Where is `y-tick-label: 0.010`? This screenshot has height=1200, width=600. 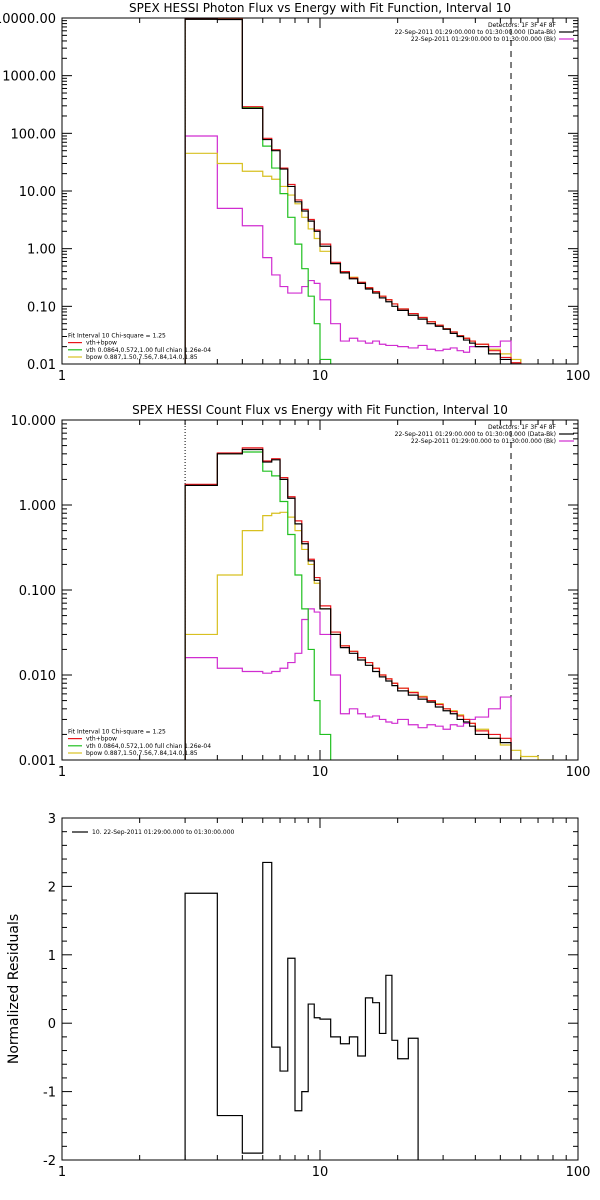 y-tick-label: 0.010 is located at coordinates (37, 676).